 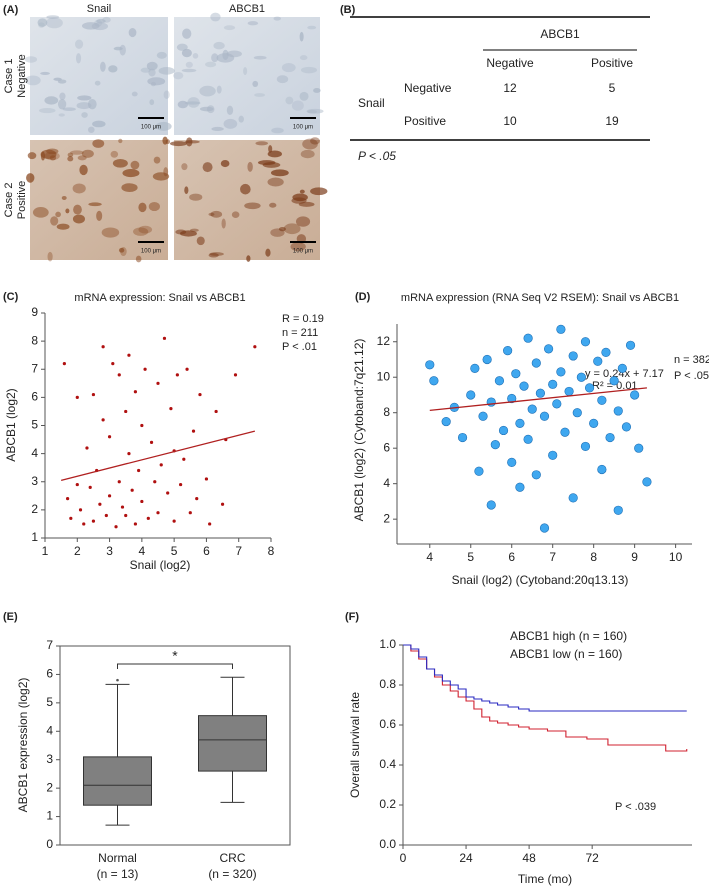 I want to click on table-row-label: Positive, so click(x=425, y=121).